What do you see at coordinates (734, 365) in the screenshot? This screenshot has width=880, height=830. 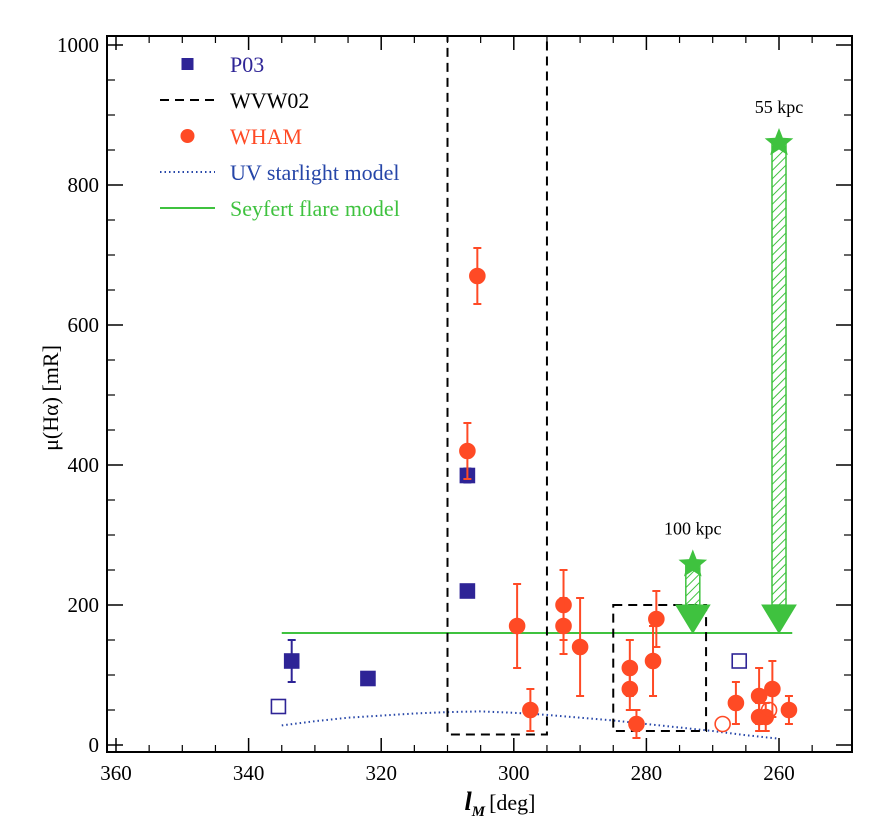 I see `distance-markers: 100 kpc 55 kpc` at bounding box center [734, 365].